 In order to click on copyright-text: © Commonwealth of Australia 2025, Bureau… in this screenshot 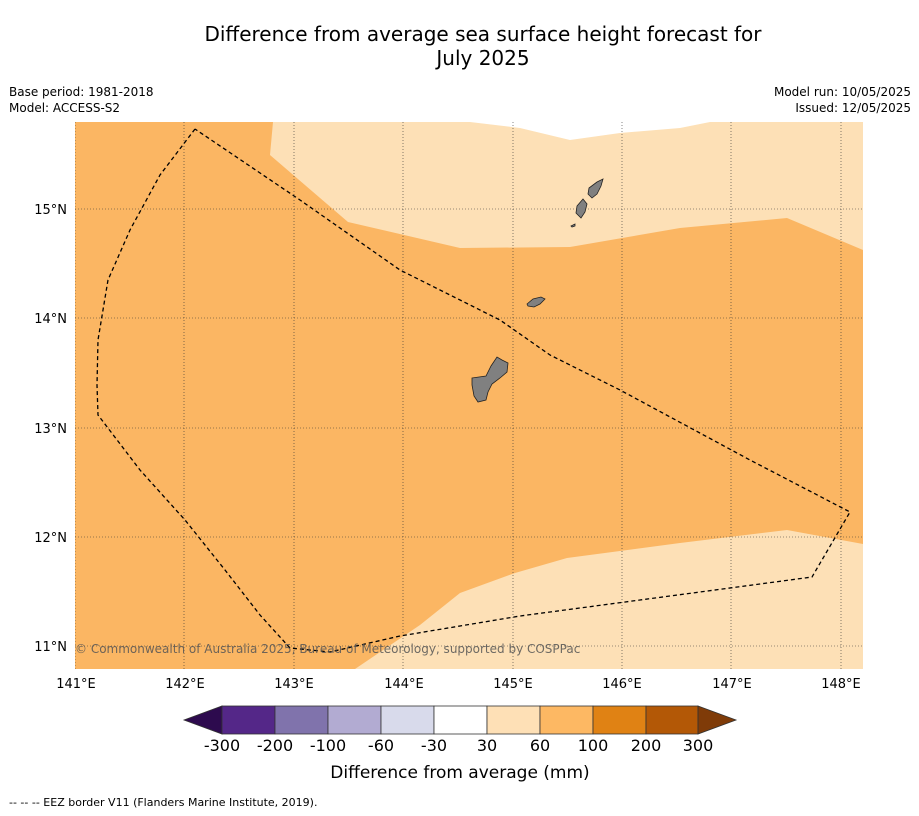, I will do `click(327, 649)`.